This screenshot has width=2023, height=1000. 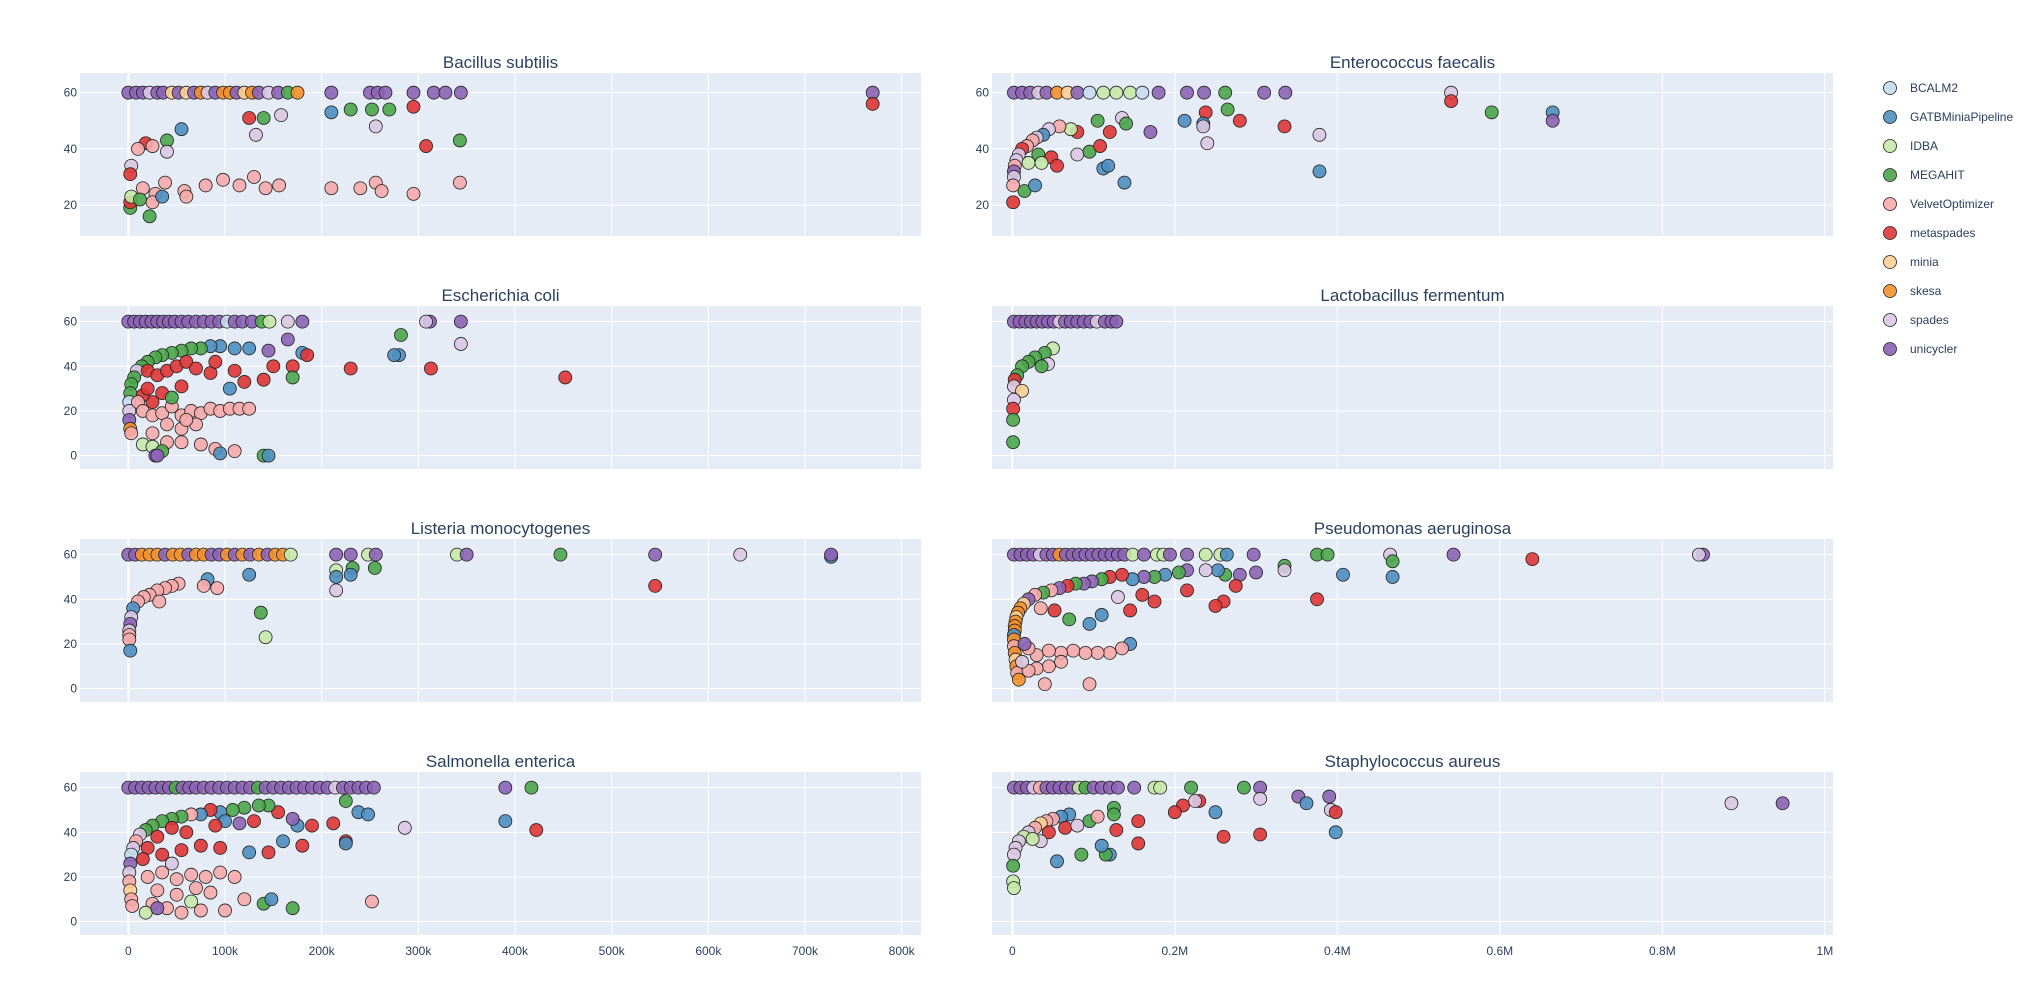 I want to click on legend-item-idba: IDBA, so click(x=1911, y=146).